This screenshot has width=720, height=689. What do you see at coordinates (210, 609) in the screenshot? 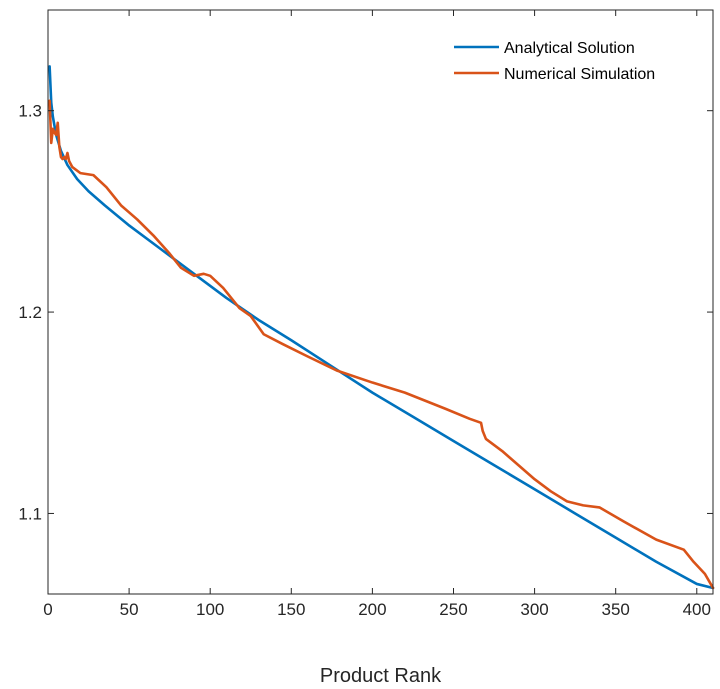
I see `x-tick-label: 100` at bounding box center [210, 609].